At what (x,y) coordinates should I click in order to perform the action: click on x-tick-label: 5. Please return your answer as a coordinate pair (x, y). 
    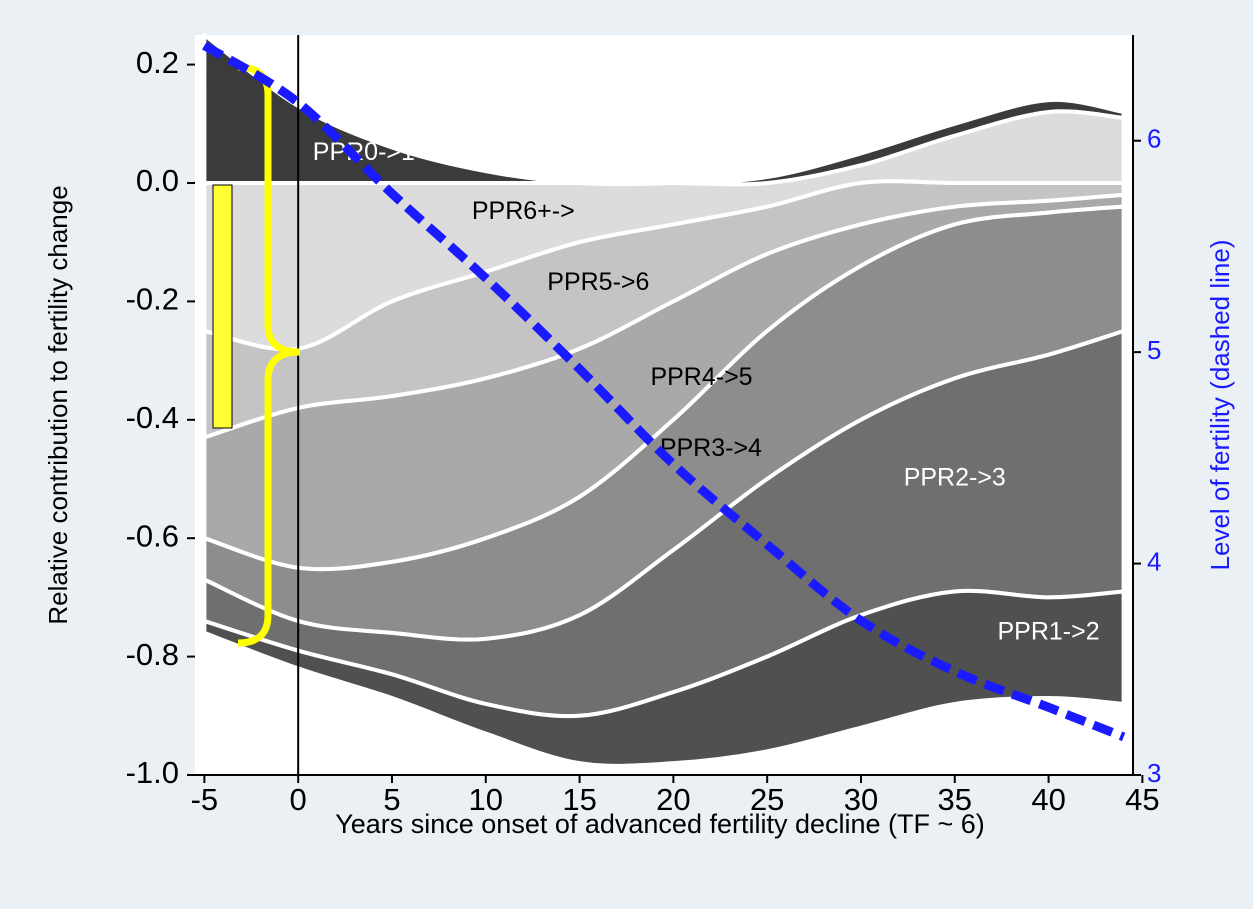
    Looking at the image, I should click on (391, 799).